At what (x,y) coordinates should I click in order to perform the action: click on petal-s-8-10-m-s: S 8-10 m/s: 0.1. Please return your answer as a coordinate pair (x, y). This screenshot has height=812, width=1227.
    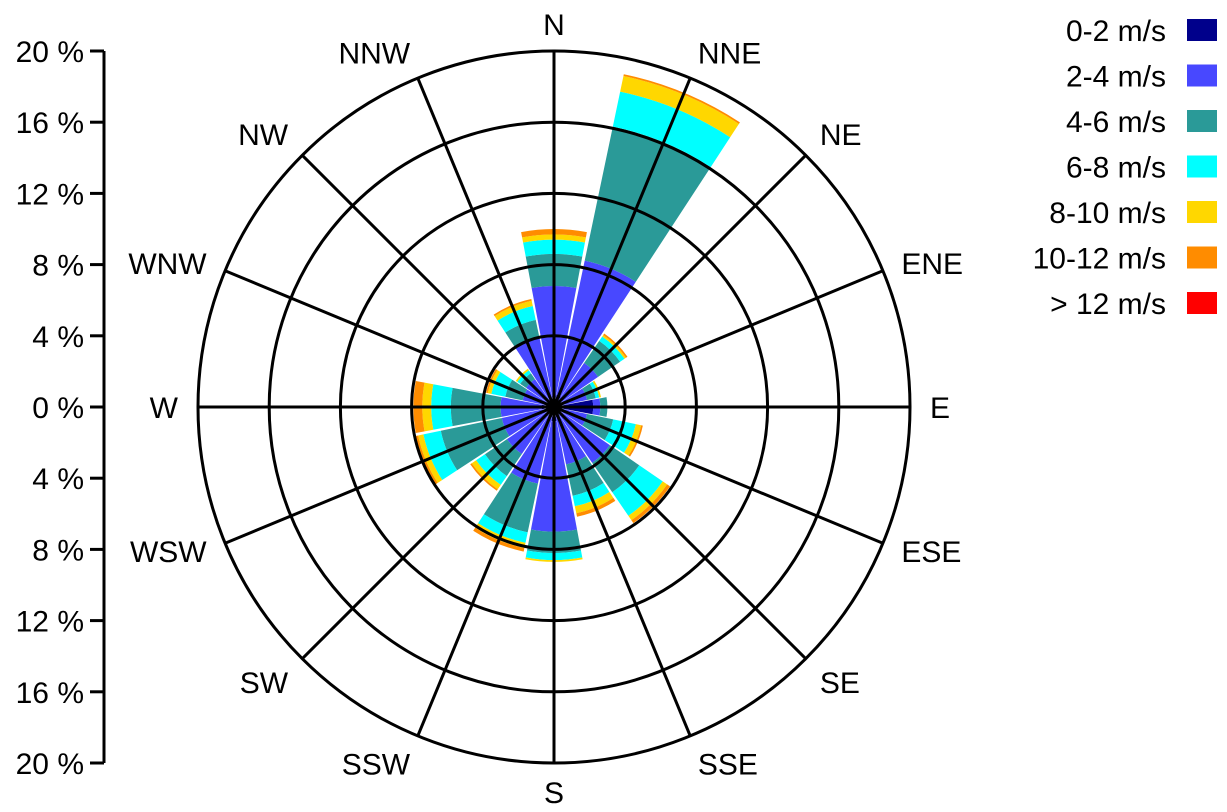
    Looking at the image, I should click on (554, 559).